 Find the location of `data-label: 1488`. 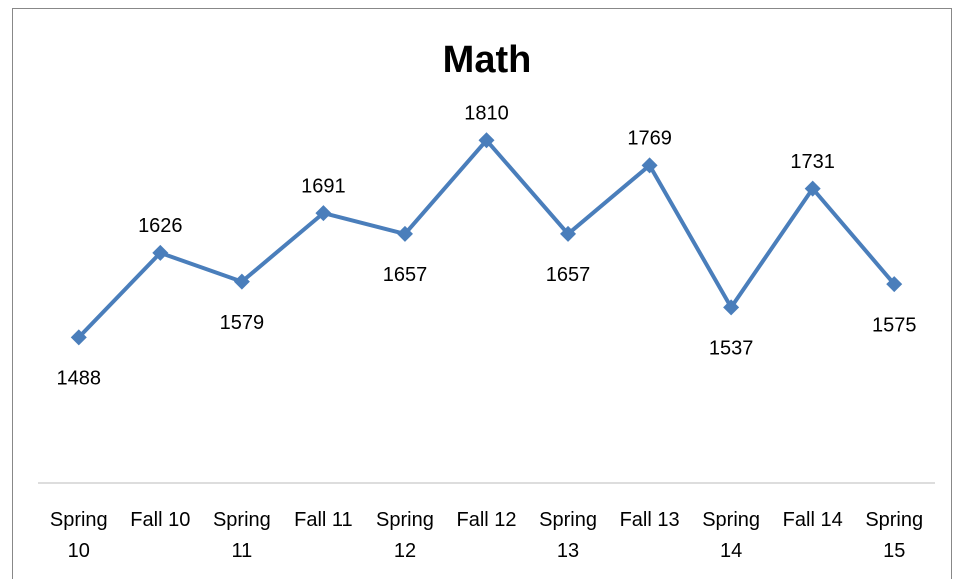

data-label: 1488 is located at coordinates (79, 379).